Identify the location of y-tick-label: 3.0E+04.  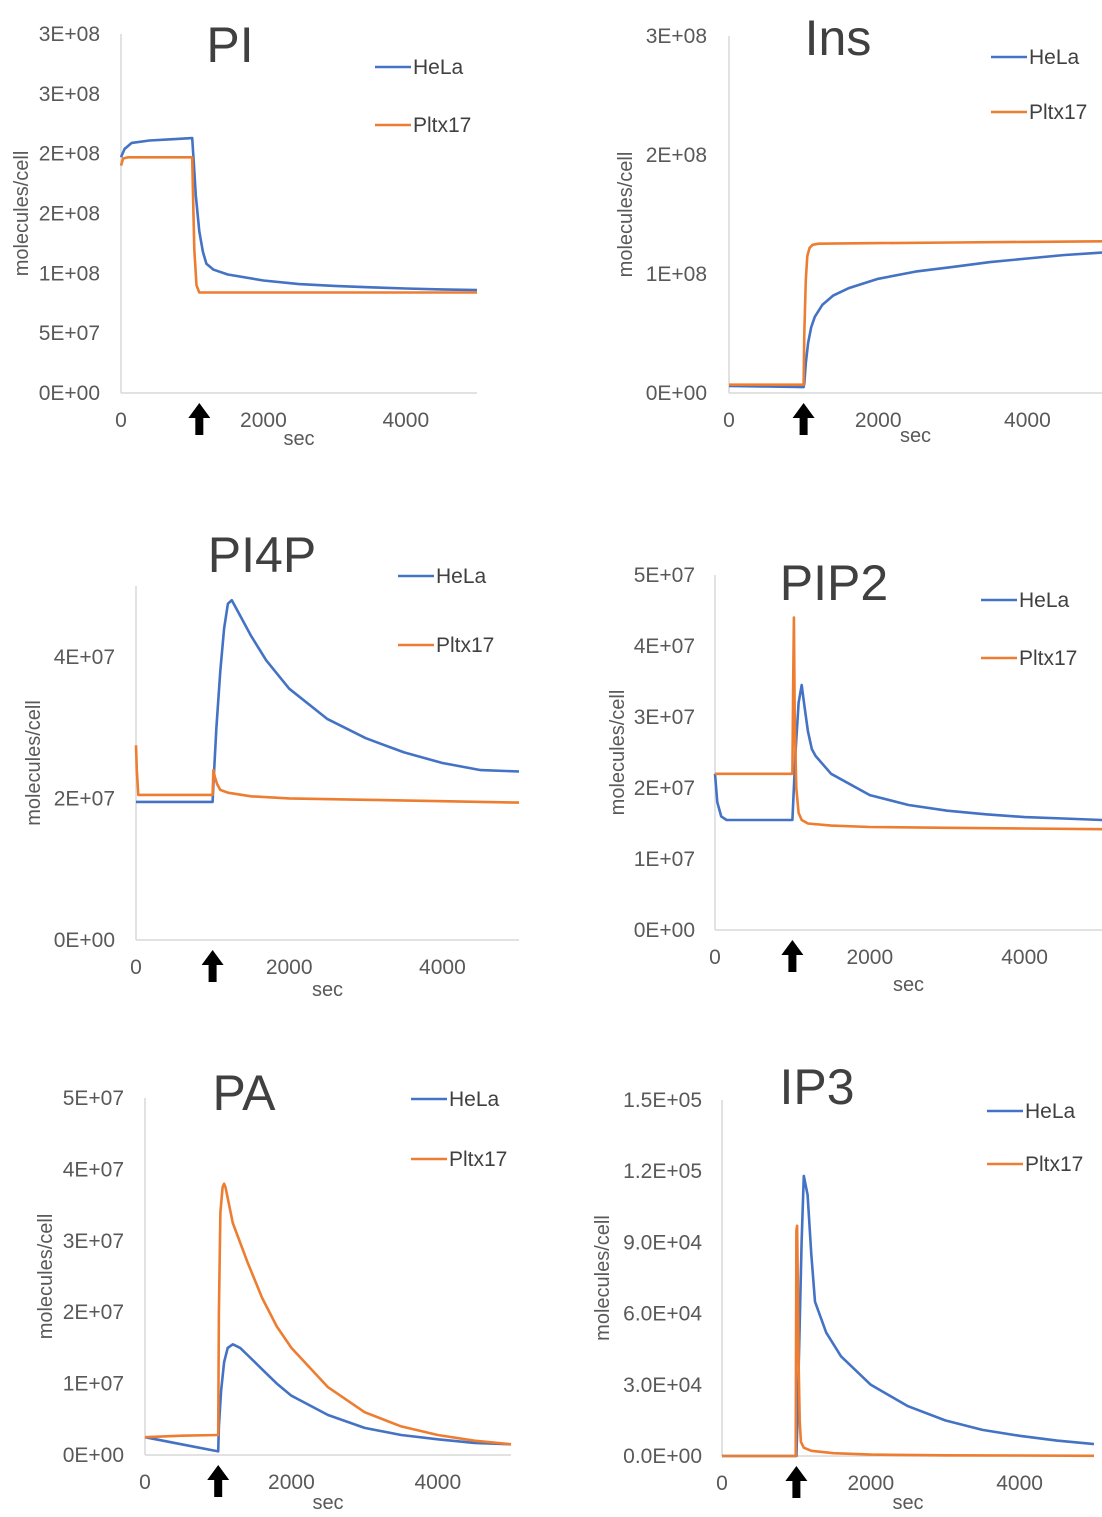
(662, 1385).